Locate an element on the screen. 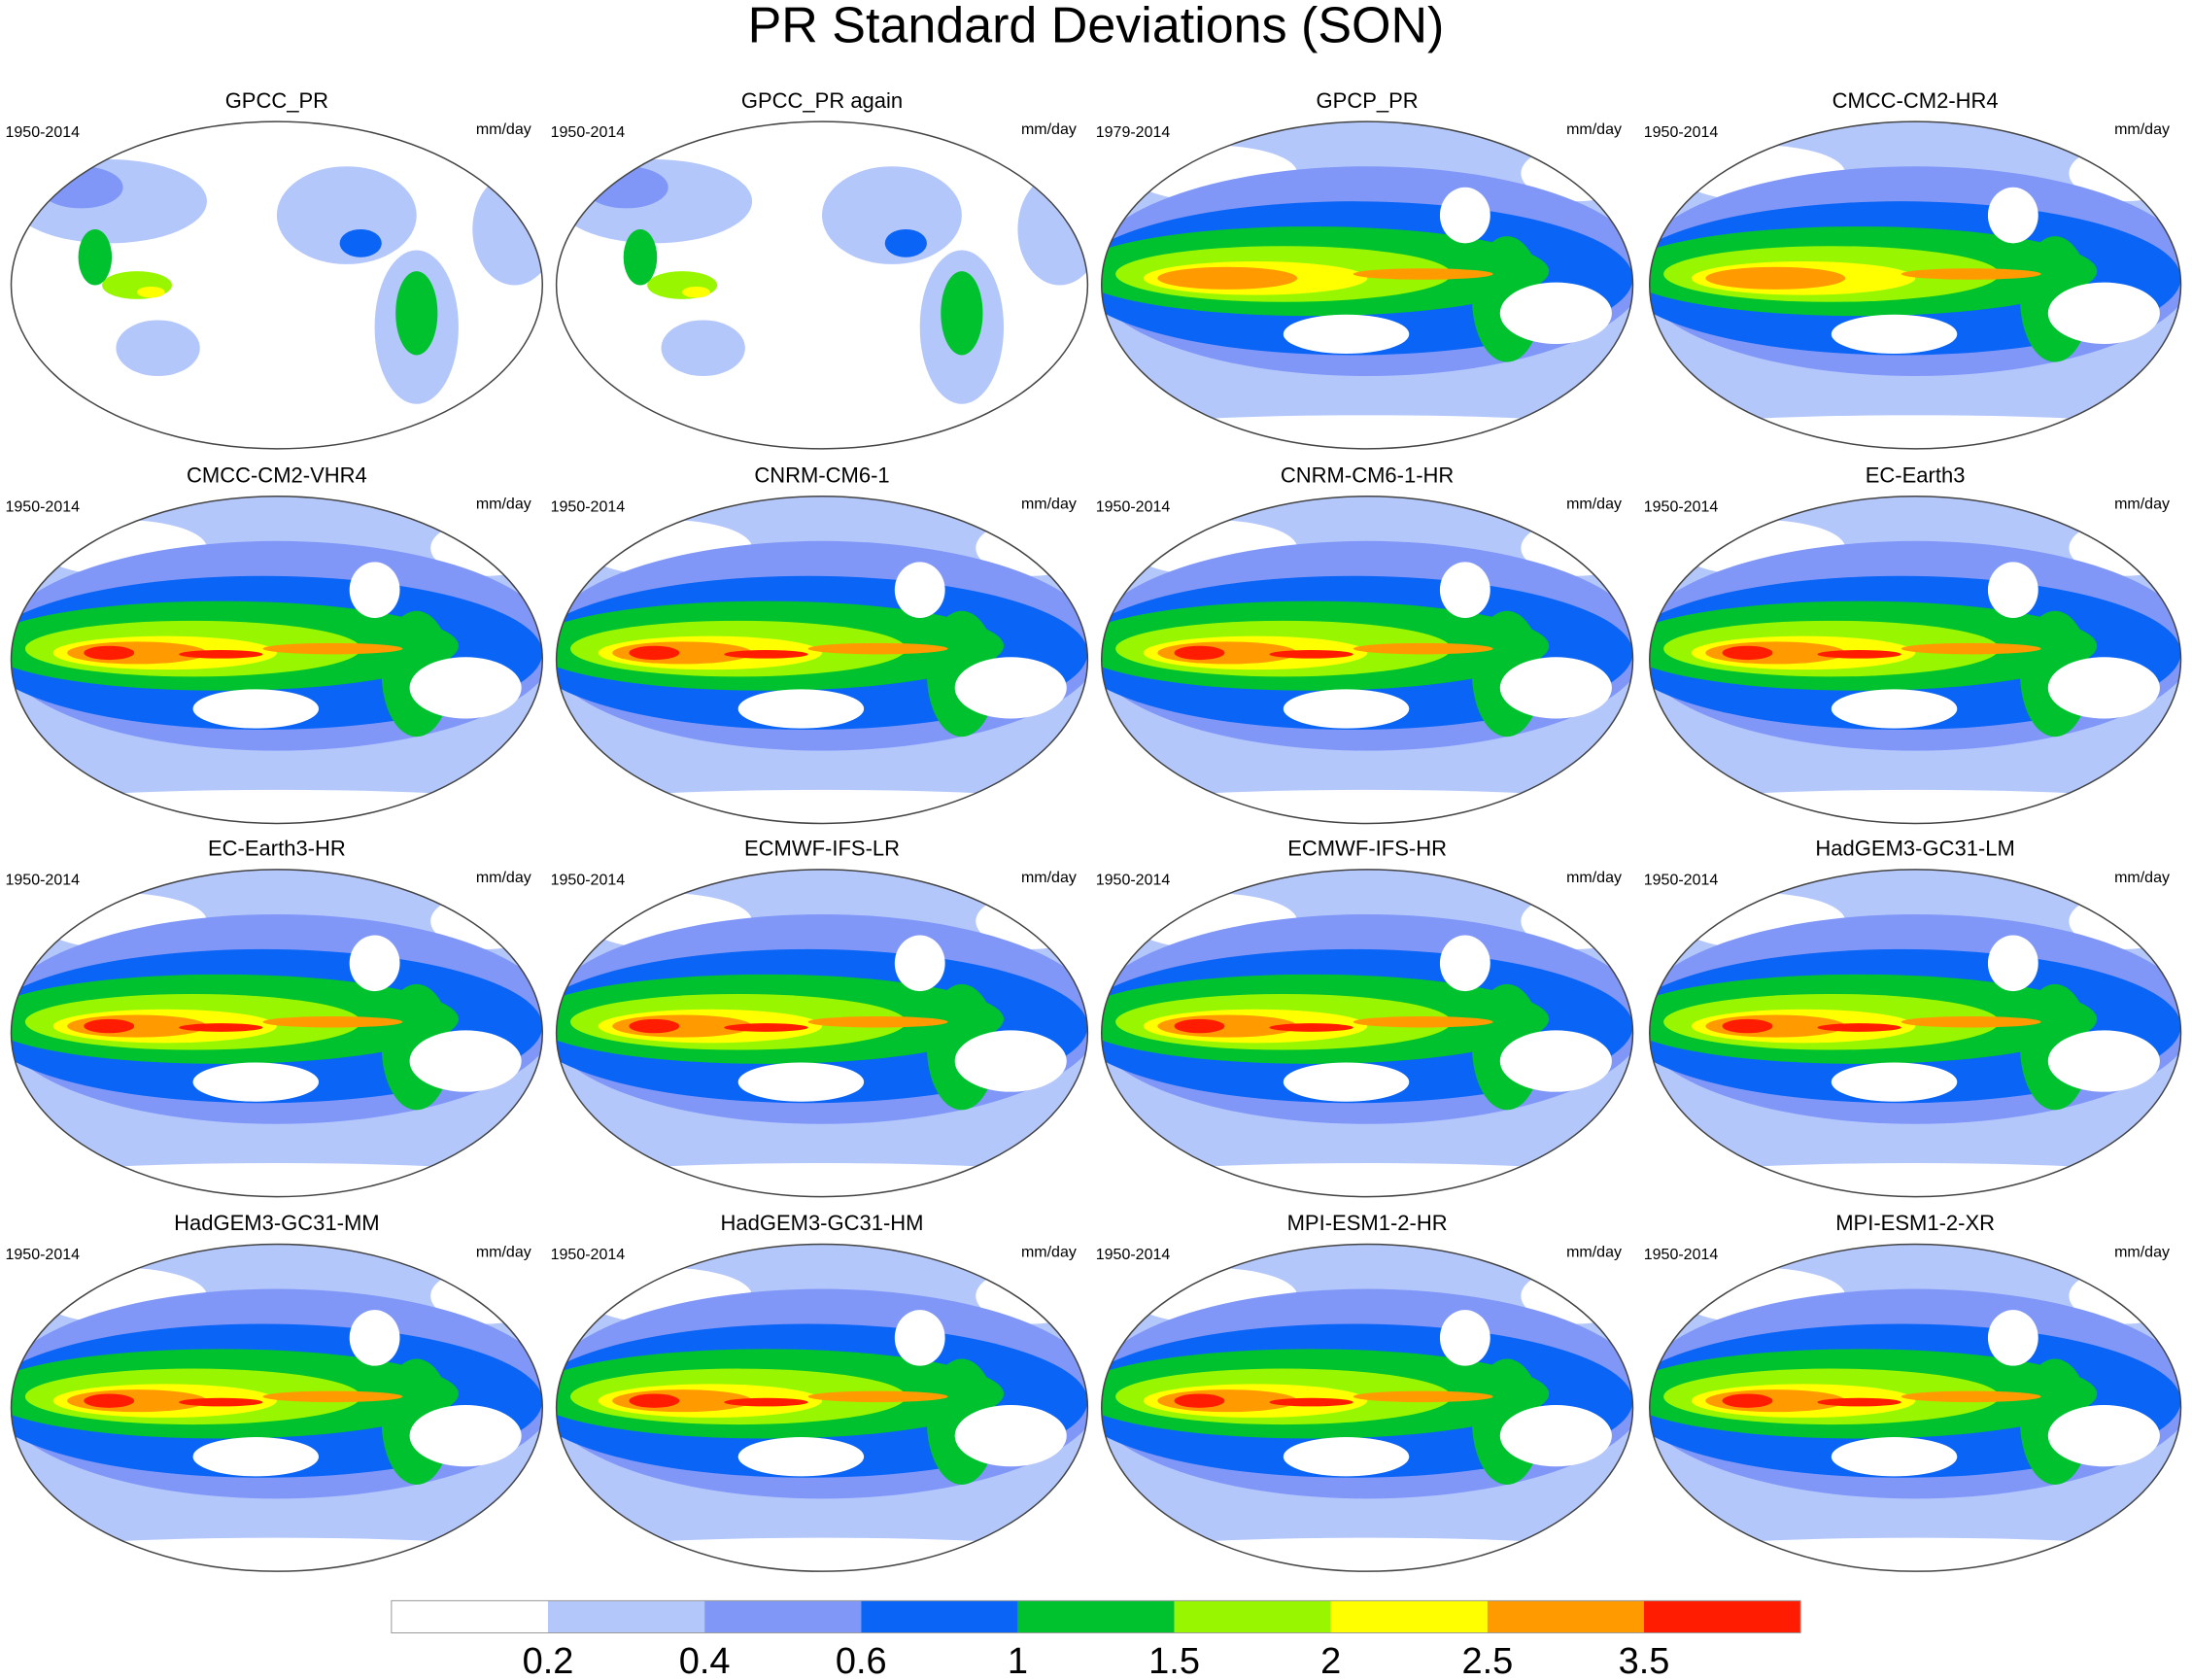  map-panel: CNRM-CM6-1-HR 1950-2014 mm/day is located at coordinates (1365, 644).